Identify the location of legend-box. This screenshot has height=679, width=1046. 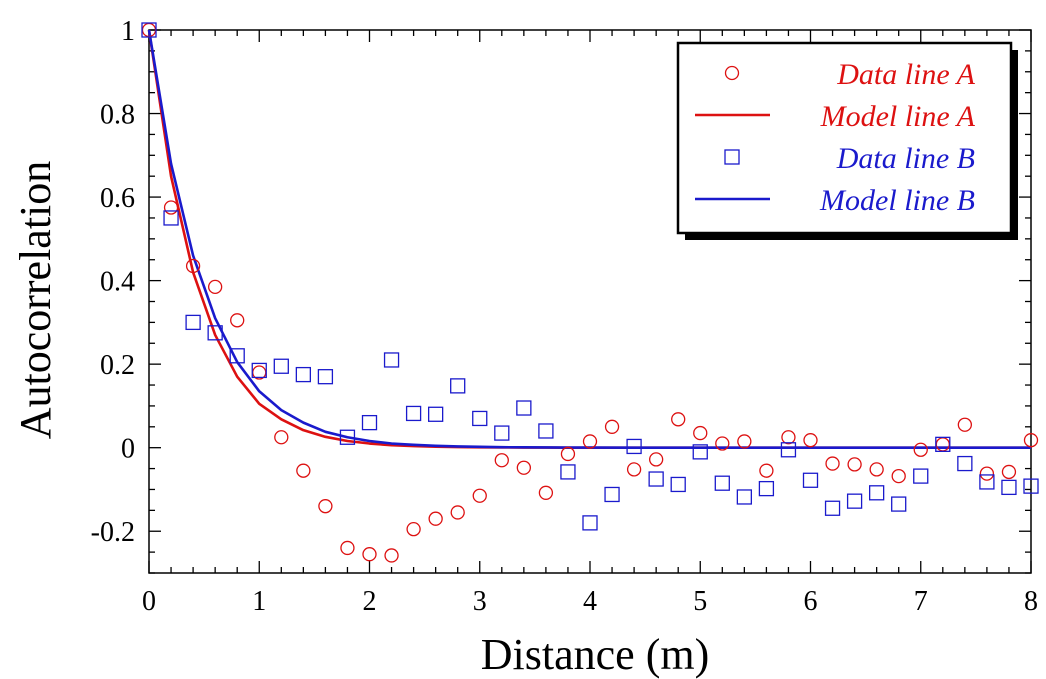
(844, 138).